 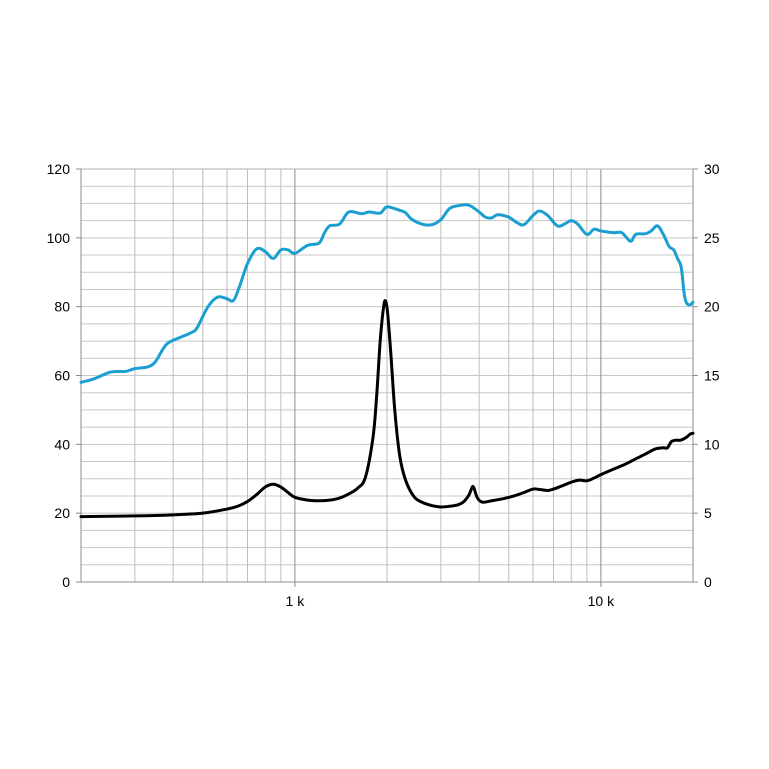 What do you see at coordinates (712, 444) in the screenshot?
I see `right-tick-label: 10` at bounding box center [712, 444].